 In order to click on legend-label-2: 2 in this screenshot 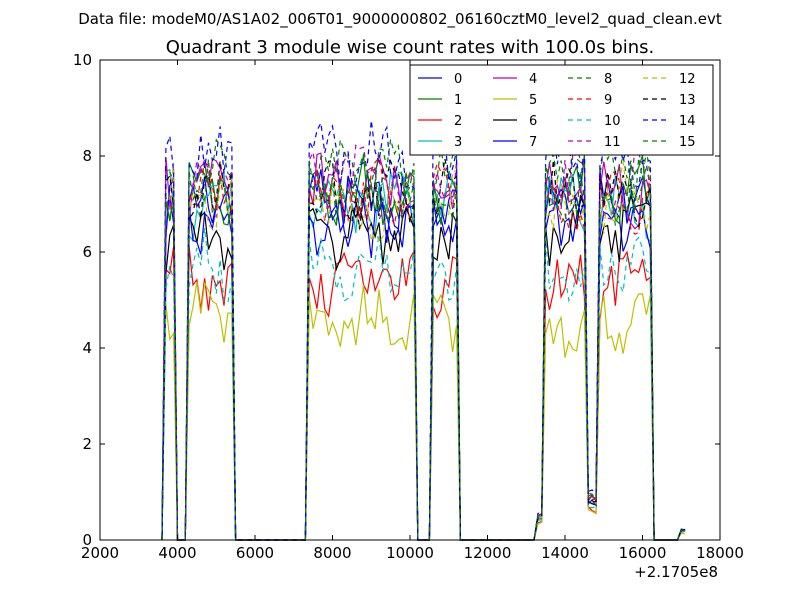, I will do `click(458, 121)`.